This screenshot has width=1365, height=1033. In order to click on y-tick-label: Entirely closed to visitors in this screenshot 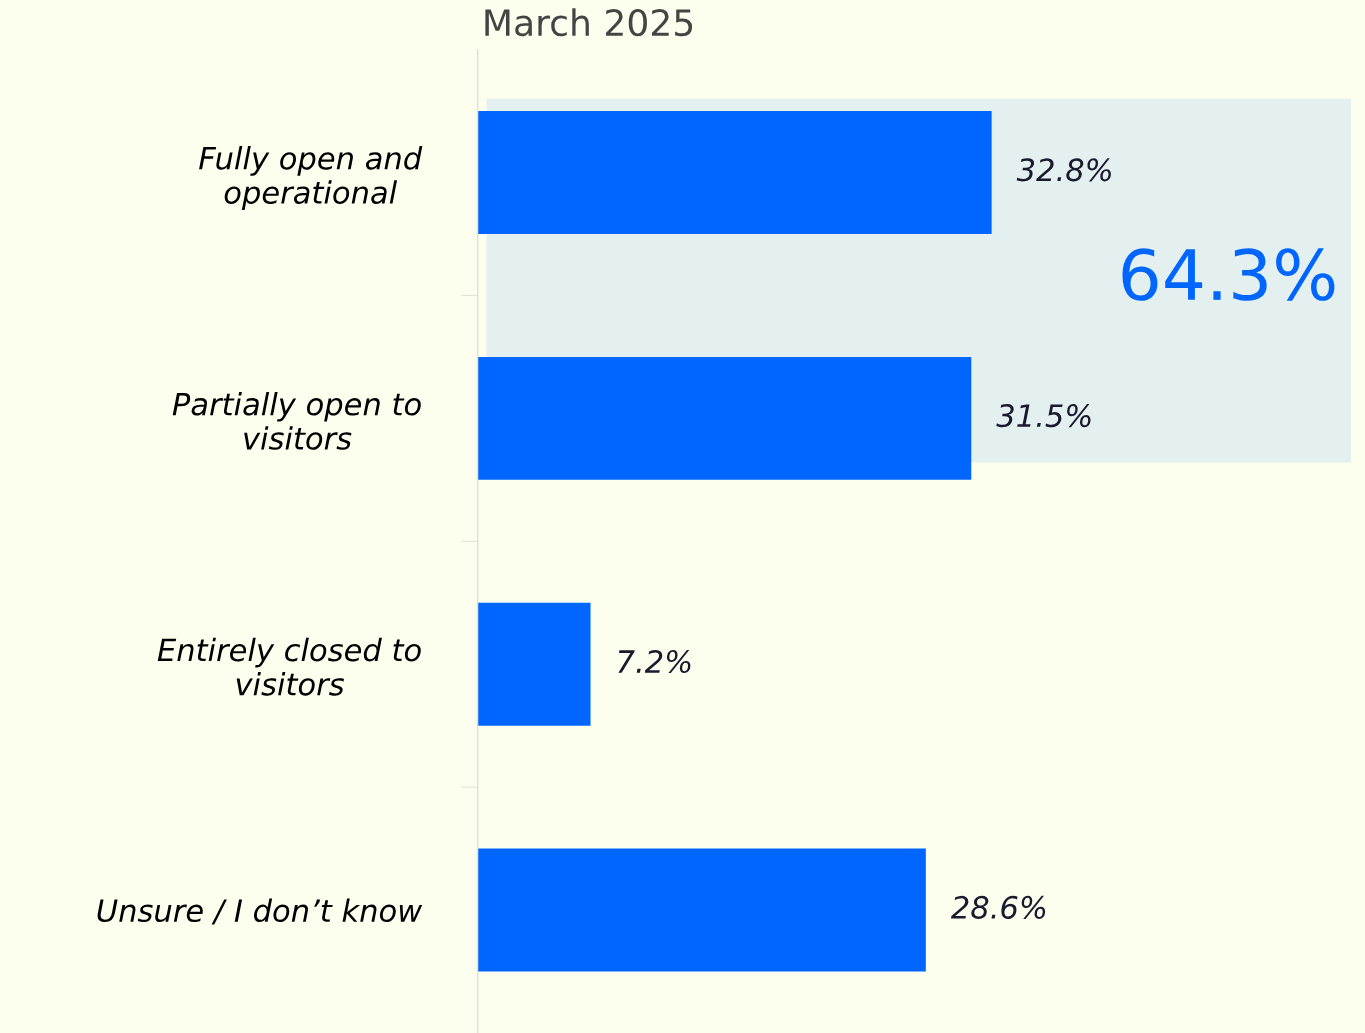, I will do `click(289, 666)`.